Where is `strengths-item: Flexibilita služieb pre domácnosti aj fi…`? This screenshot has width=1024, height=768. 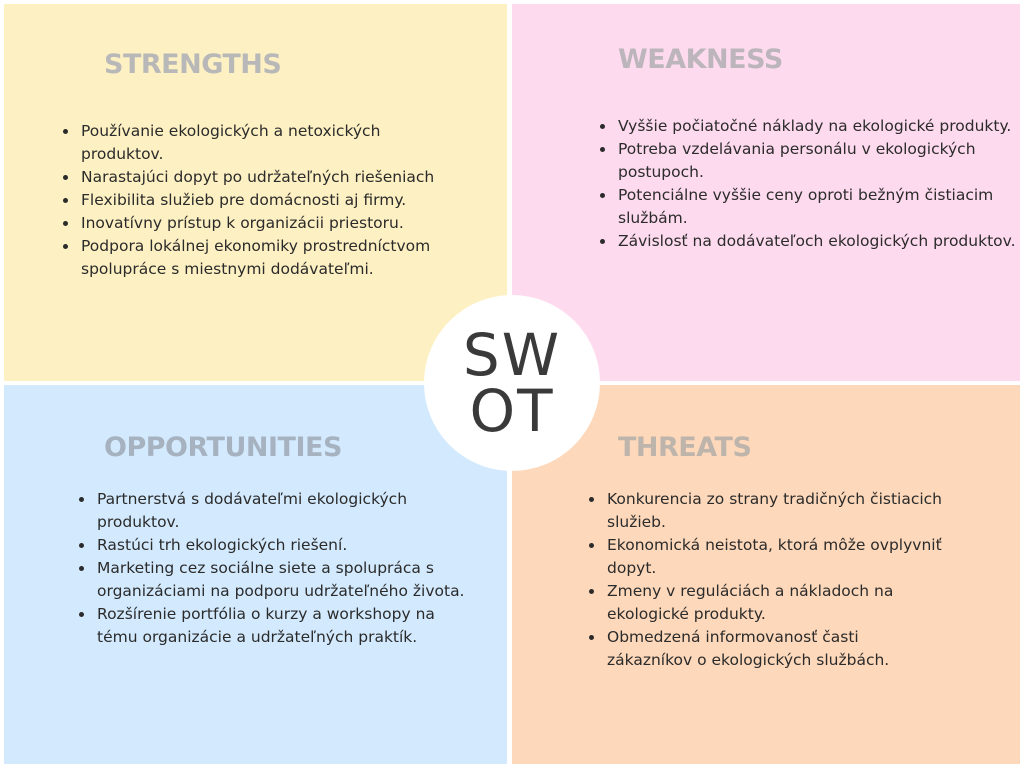 strengths-item: Flexibilita služieb pre domácnosti aj fi… is located at coordinates (264, 200).